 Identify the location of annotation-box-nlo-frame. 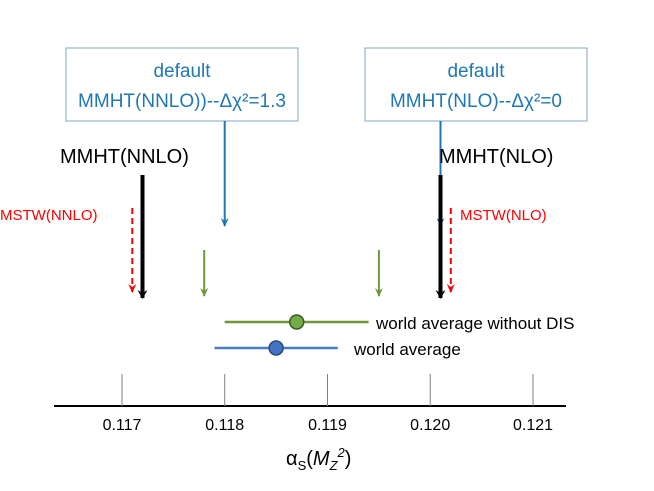
(476, 84).